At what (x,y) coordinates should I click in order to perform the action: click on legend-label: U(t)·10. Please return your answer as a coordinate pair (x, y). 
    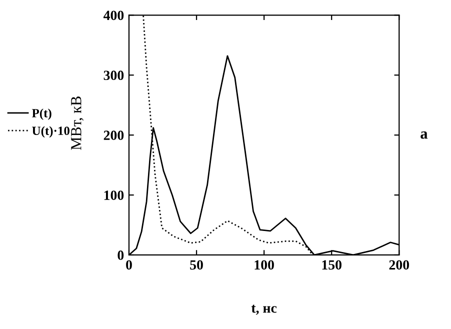
    Looking at the image, I should click on (51, 132).